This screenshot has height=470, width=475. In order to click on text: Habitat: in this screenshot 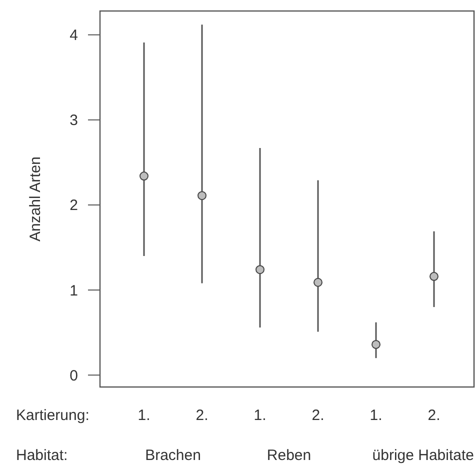, I will do `click(42, 455)`.